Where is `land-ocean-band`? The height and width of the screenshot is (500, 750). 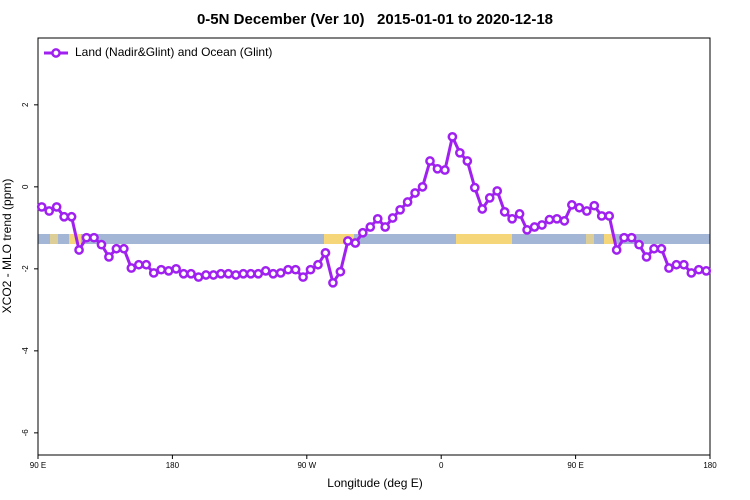 land-ocean-band is located at coordinates (374, 239).